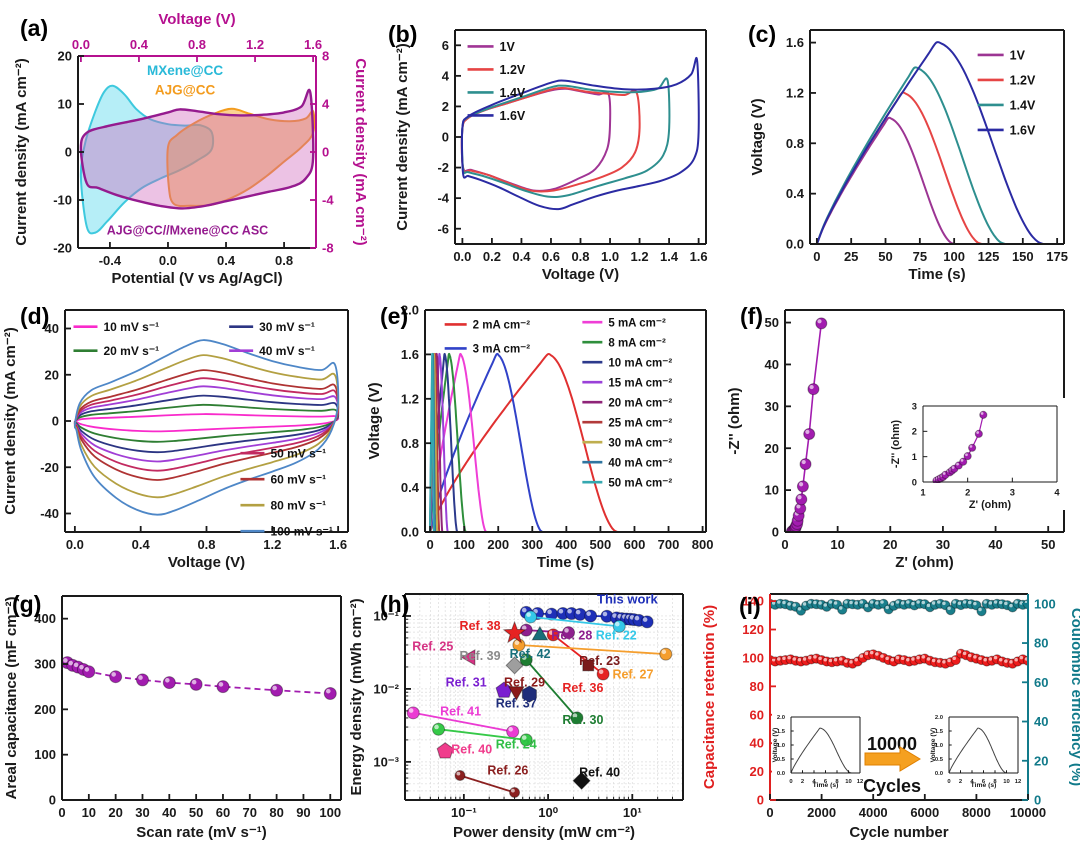 Image resolution: width=1080 pixels, height=856 pixels. Describe the element at coordinates (34, 28) in the screenshot. I see `panel-letter: (a)` at that location.